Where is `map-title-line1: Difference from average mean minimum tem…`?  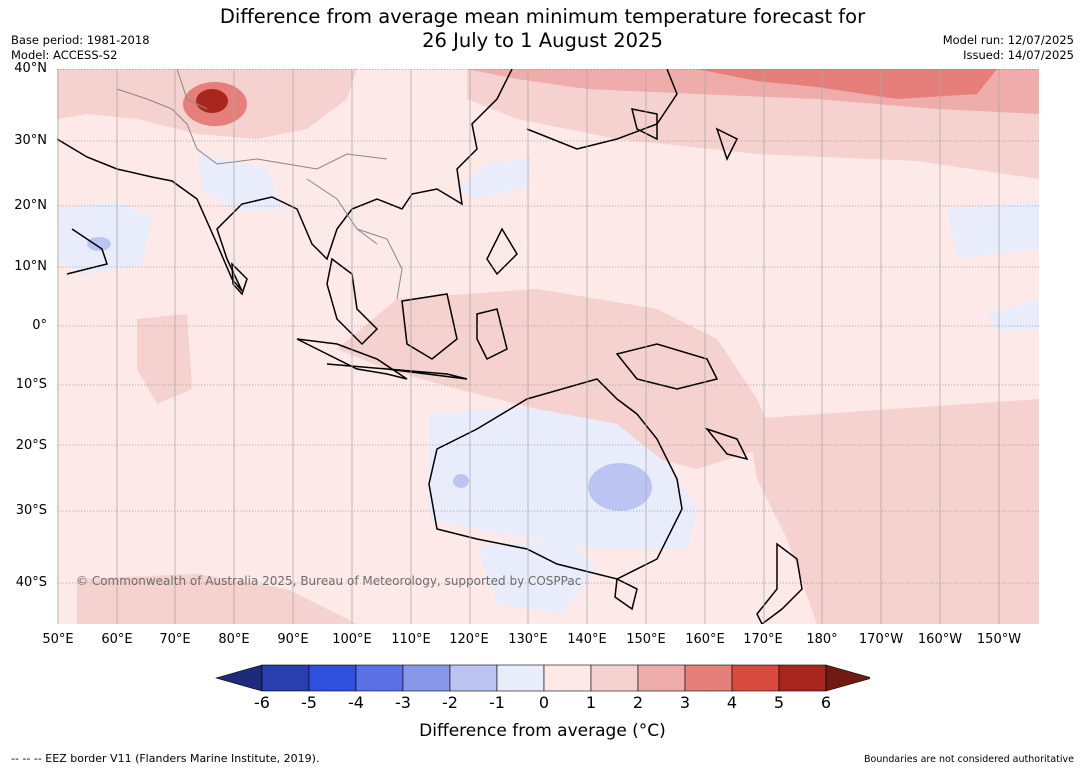 map-title-line1: Difference from average mean minimum tem… is located at coordinates (542, 16).